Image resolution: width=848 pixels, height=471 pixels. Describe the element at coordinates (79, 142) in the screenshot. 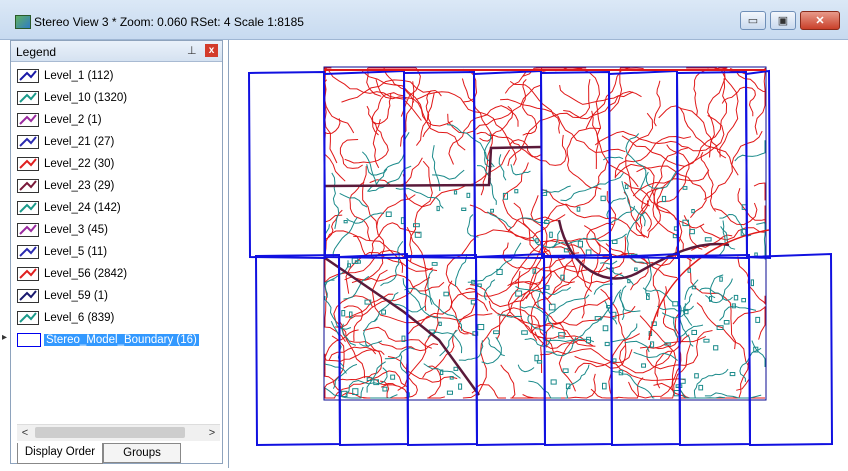

I see `legend-item-label: Level_21 (27)` at that location.